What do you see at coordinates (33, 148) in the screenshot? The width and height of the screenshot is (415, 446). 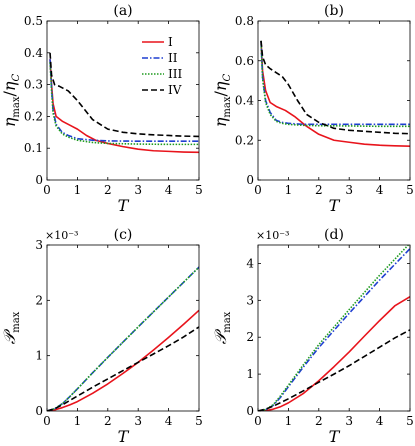 I see `y-tick-label: 0.1` at bounding box center [33, 148].